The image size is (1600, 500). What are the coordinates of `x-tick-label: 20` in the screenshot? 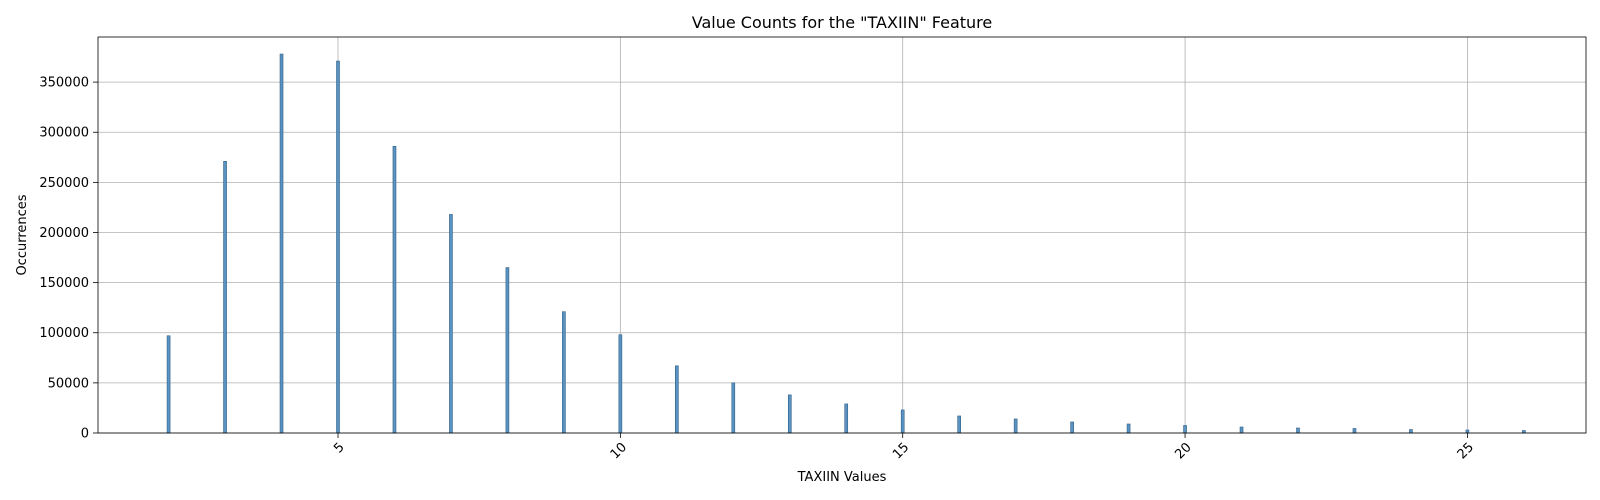 It's located at (1183, 451).